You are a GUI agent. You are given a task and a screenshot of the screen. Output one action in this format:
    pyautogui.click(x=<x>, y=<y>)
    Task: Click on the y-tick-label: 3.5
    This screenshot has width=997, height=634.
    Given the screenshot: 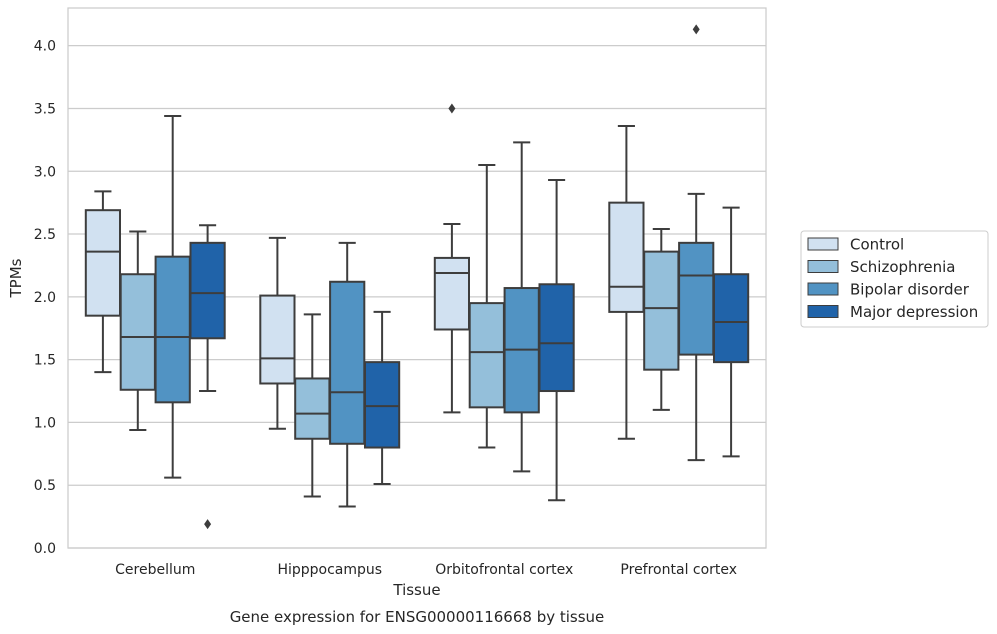 What is the action you would take?
    pyautogui.click(x=45, y=109)
    